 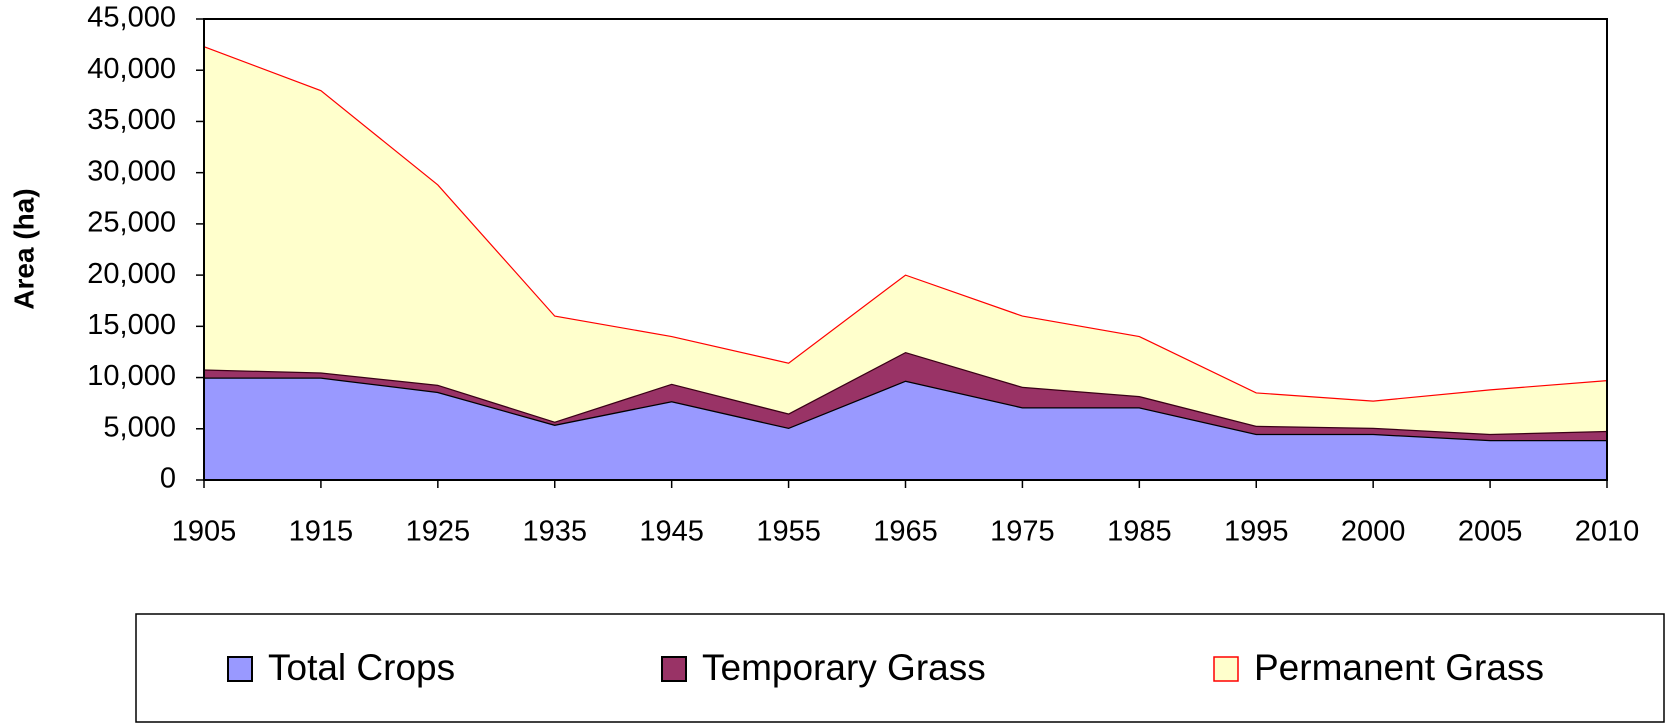 I want to click on x-tick-label: 1975, so click(x=1022, y=532).